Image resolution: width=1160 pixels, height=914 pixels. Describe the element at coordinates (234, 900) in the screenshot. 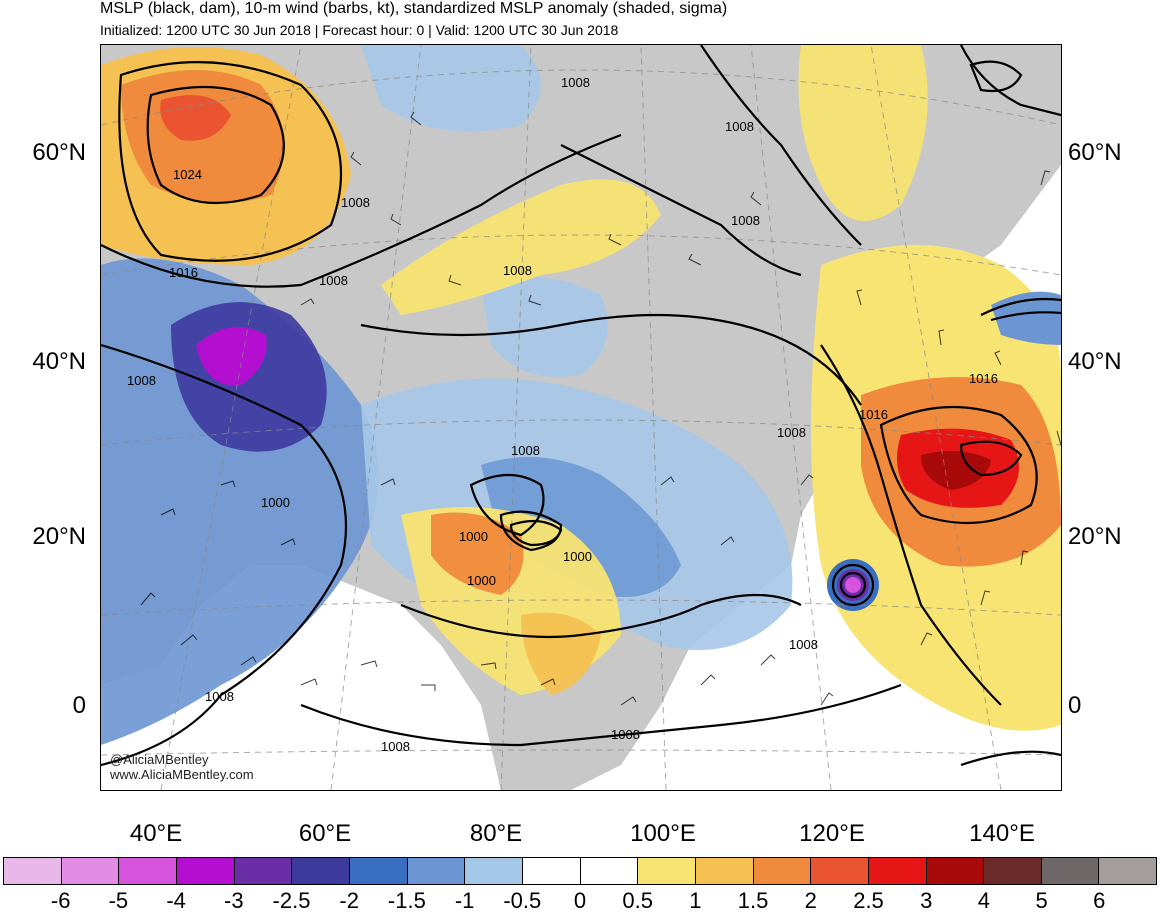

I see `colorbar-tick-label: -3` at that location.